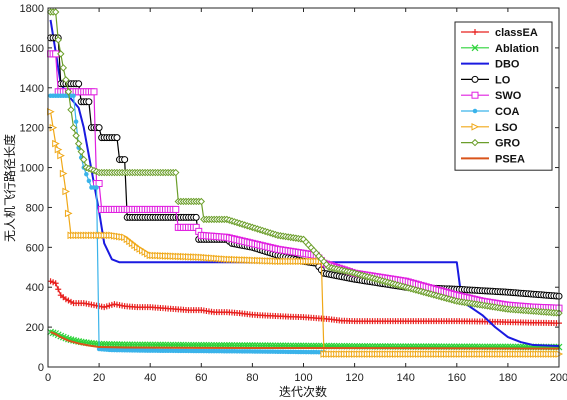  What do you see at coordinates (304, 302) in the screenshot?
I see `series-classea` at bounding box center [304, 302].